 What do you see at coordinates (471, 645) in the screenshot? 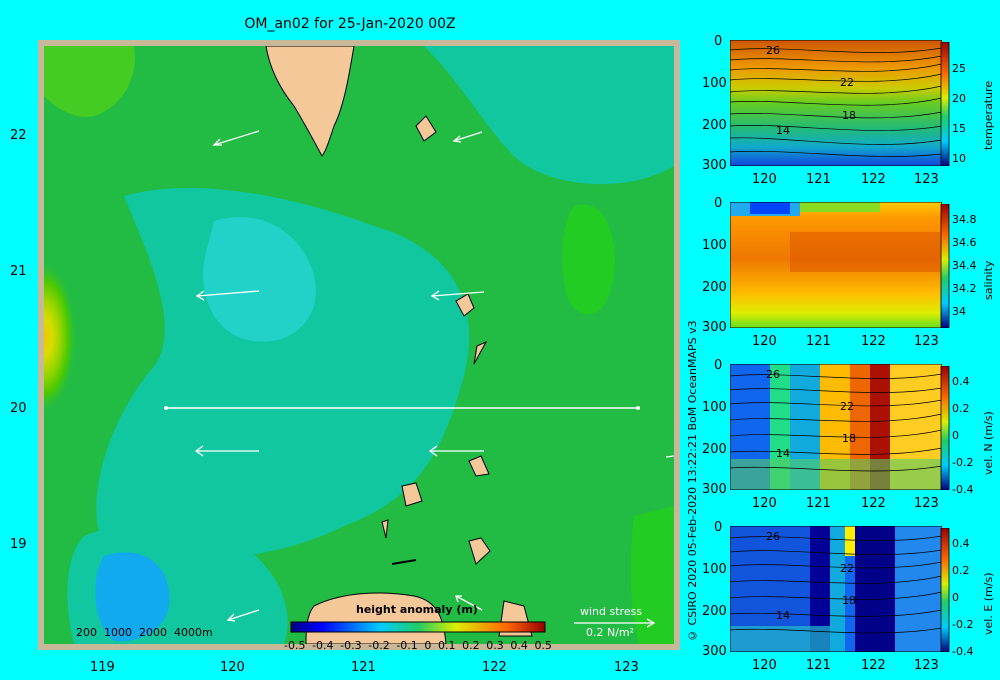
I see `colorbar-tick: 0.2` at bounding box center [471, 645].